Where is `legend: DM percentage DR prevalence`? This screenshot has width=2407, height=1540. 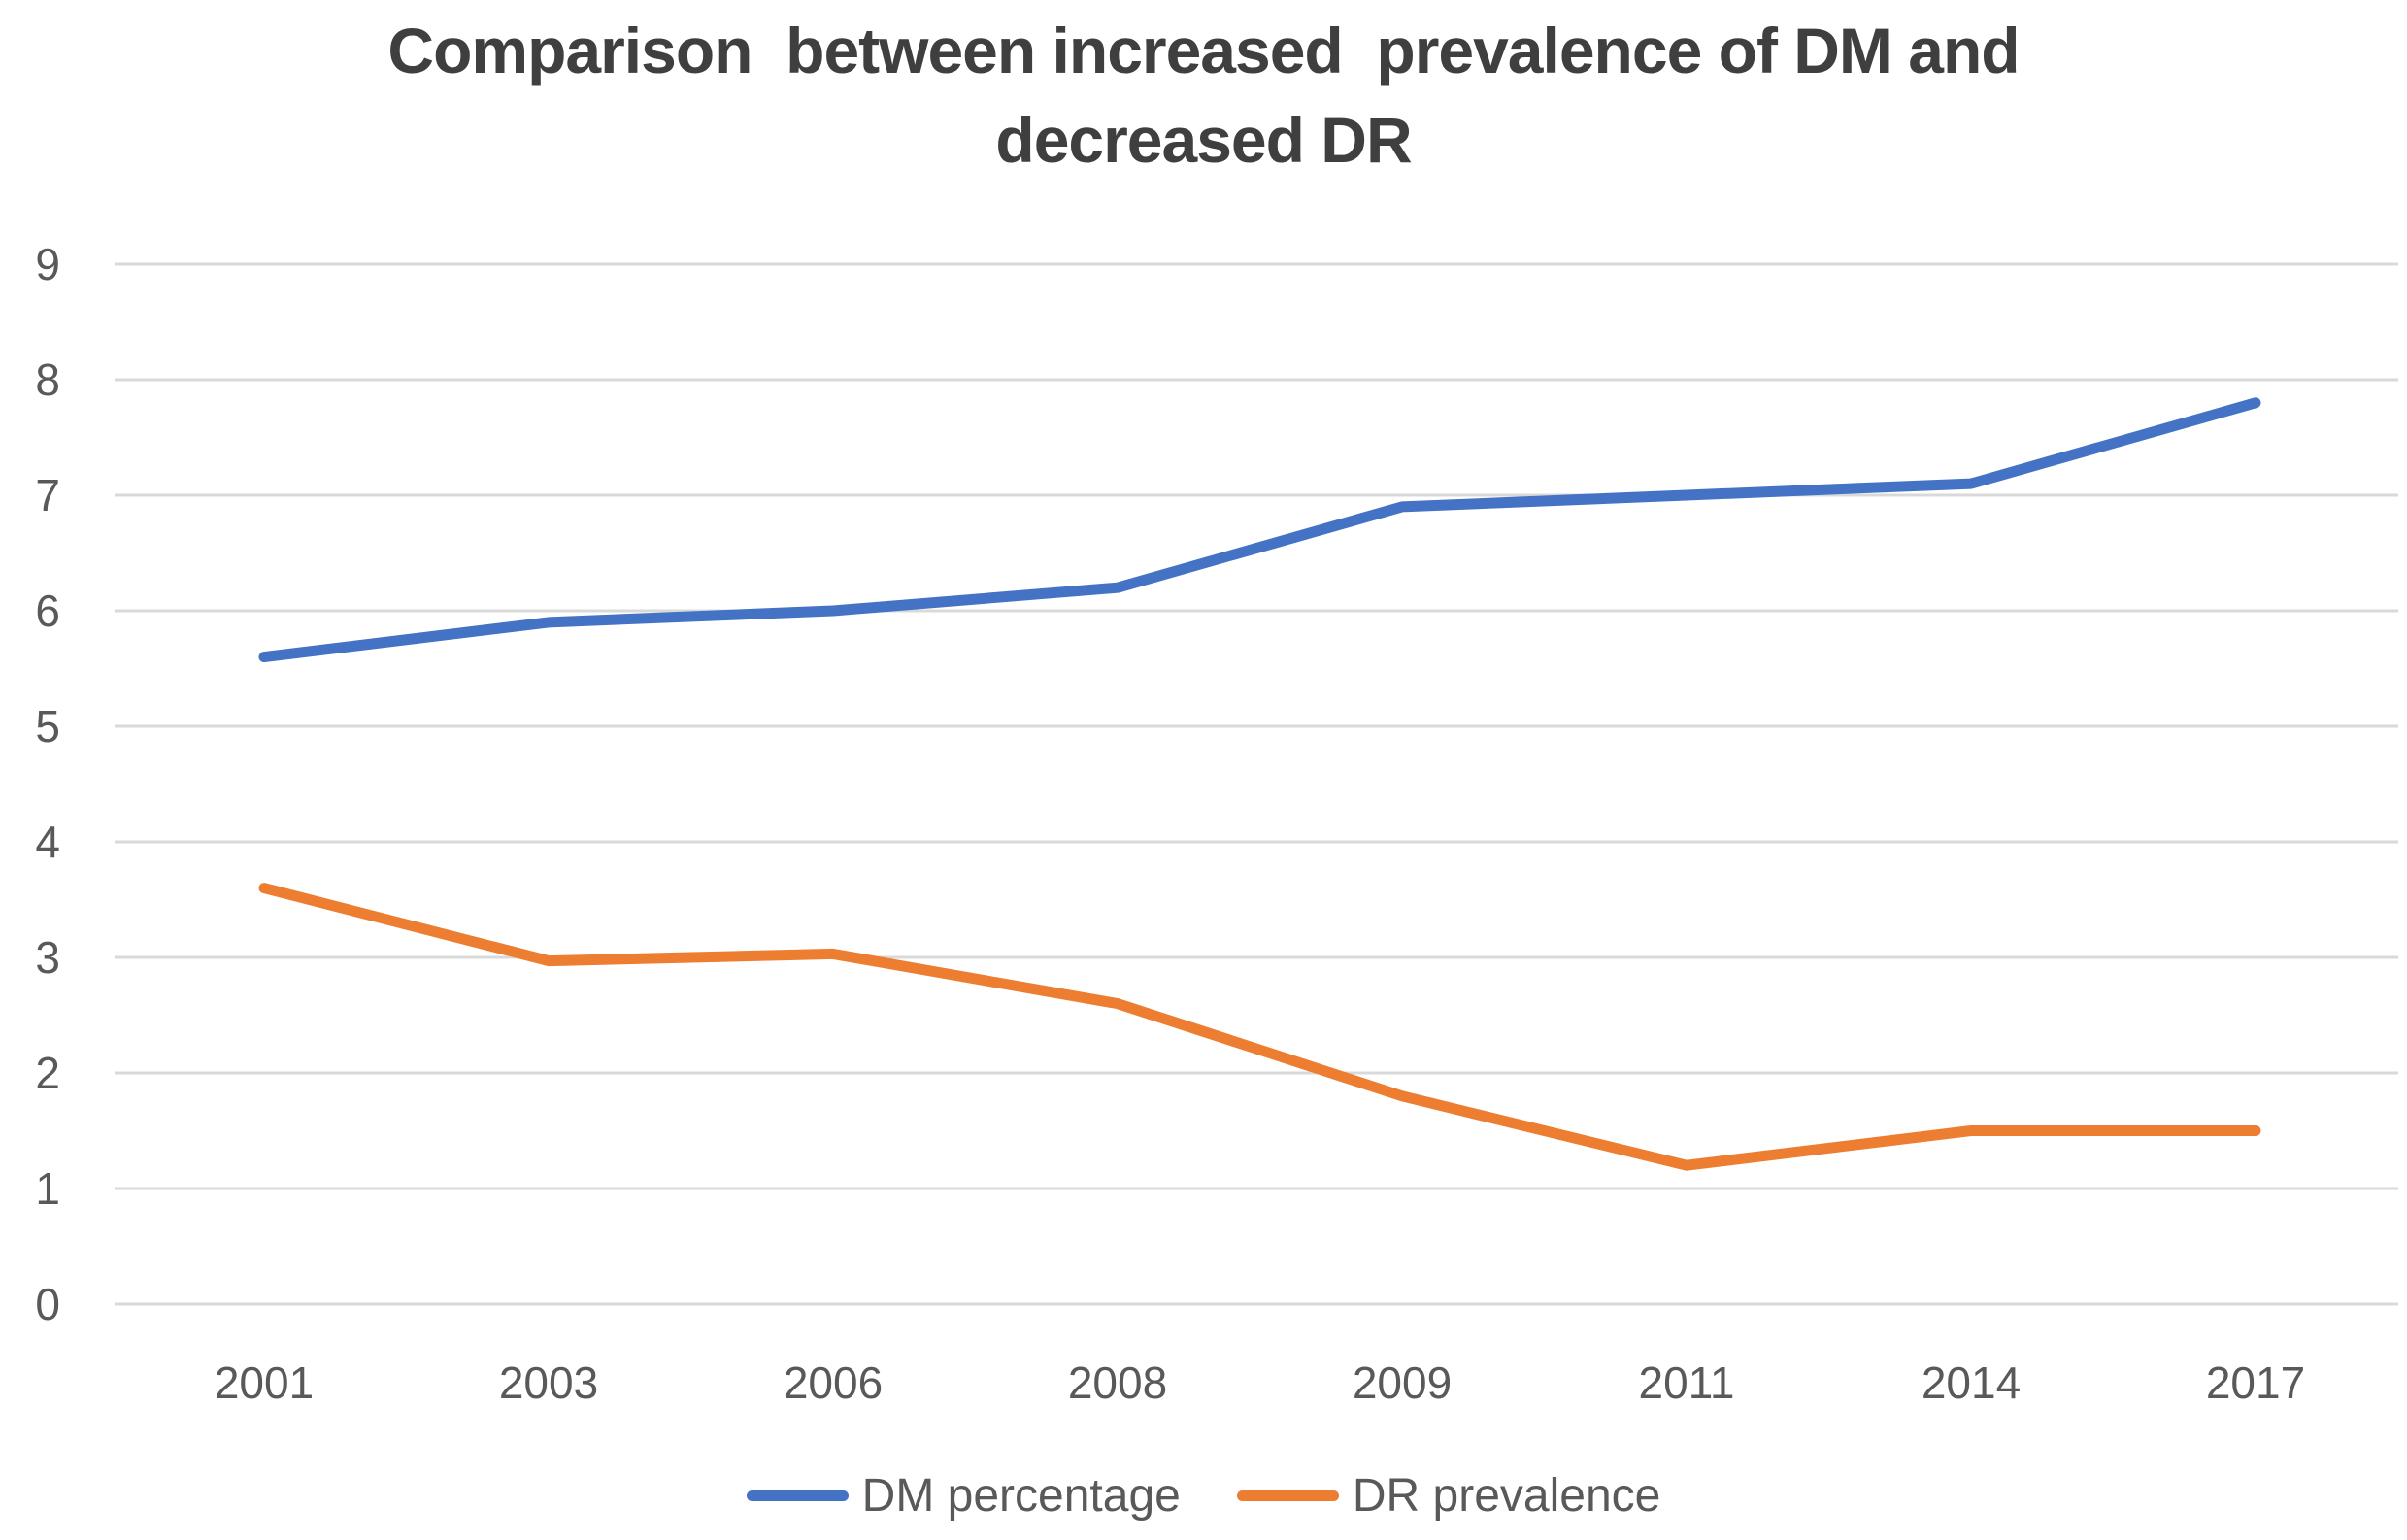 legend: DM percentage DR prevalence is located at coordinates (1203, 1496).